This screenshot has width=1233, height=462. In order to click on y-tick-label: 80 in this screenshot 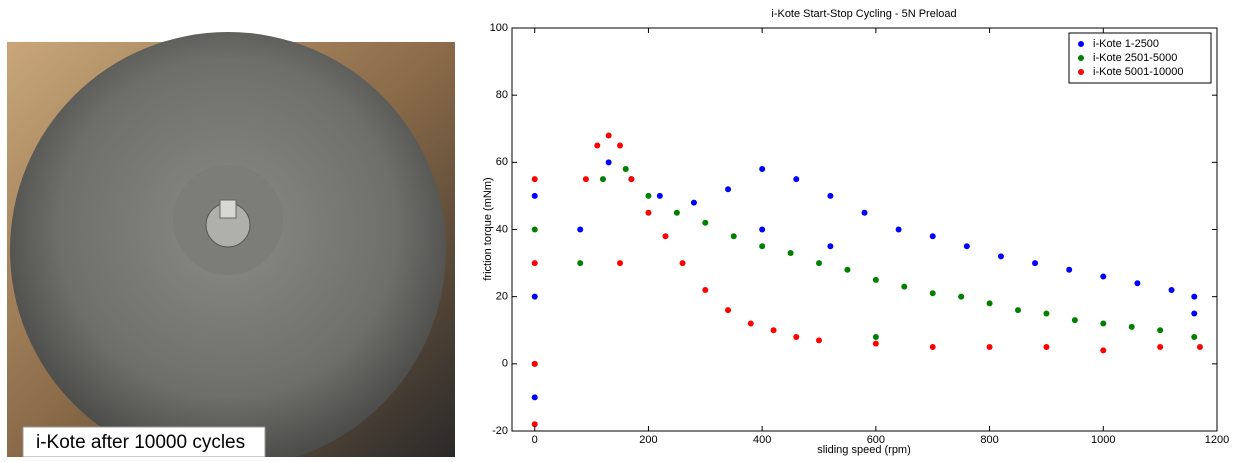, I will do `click(502, 95)`.